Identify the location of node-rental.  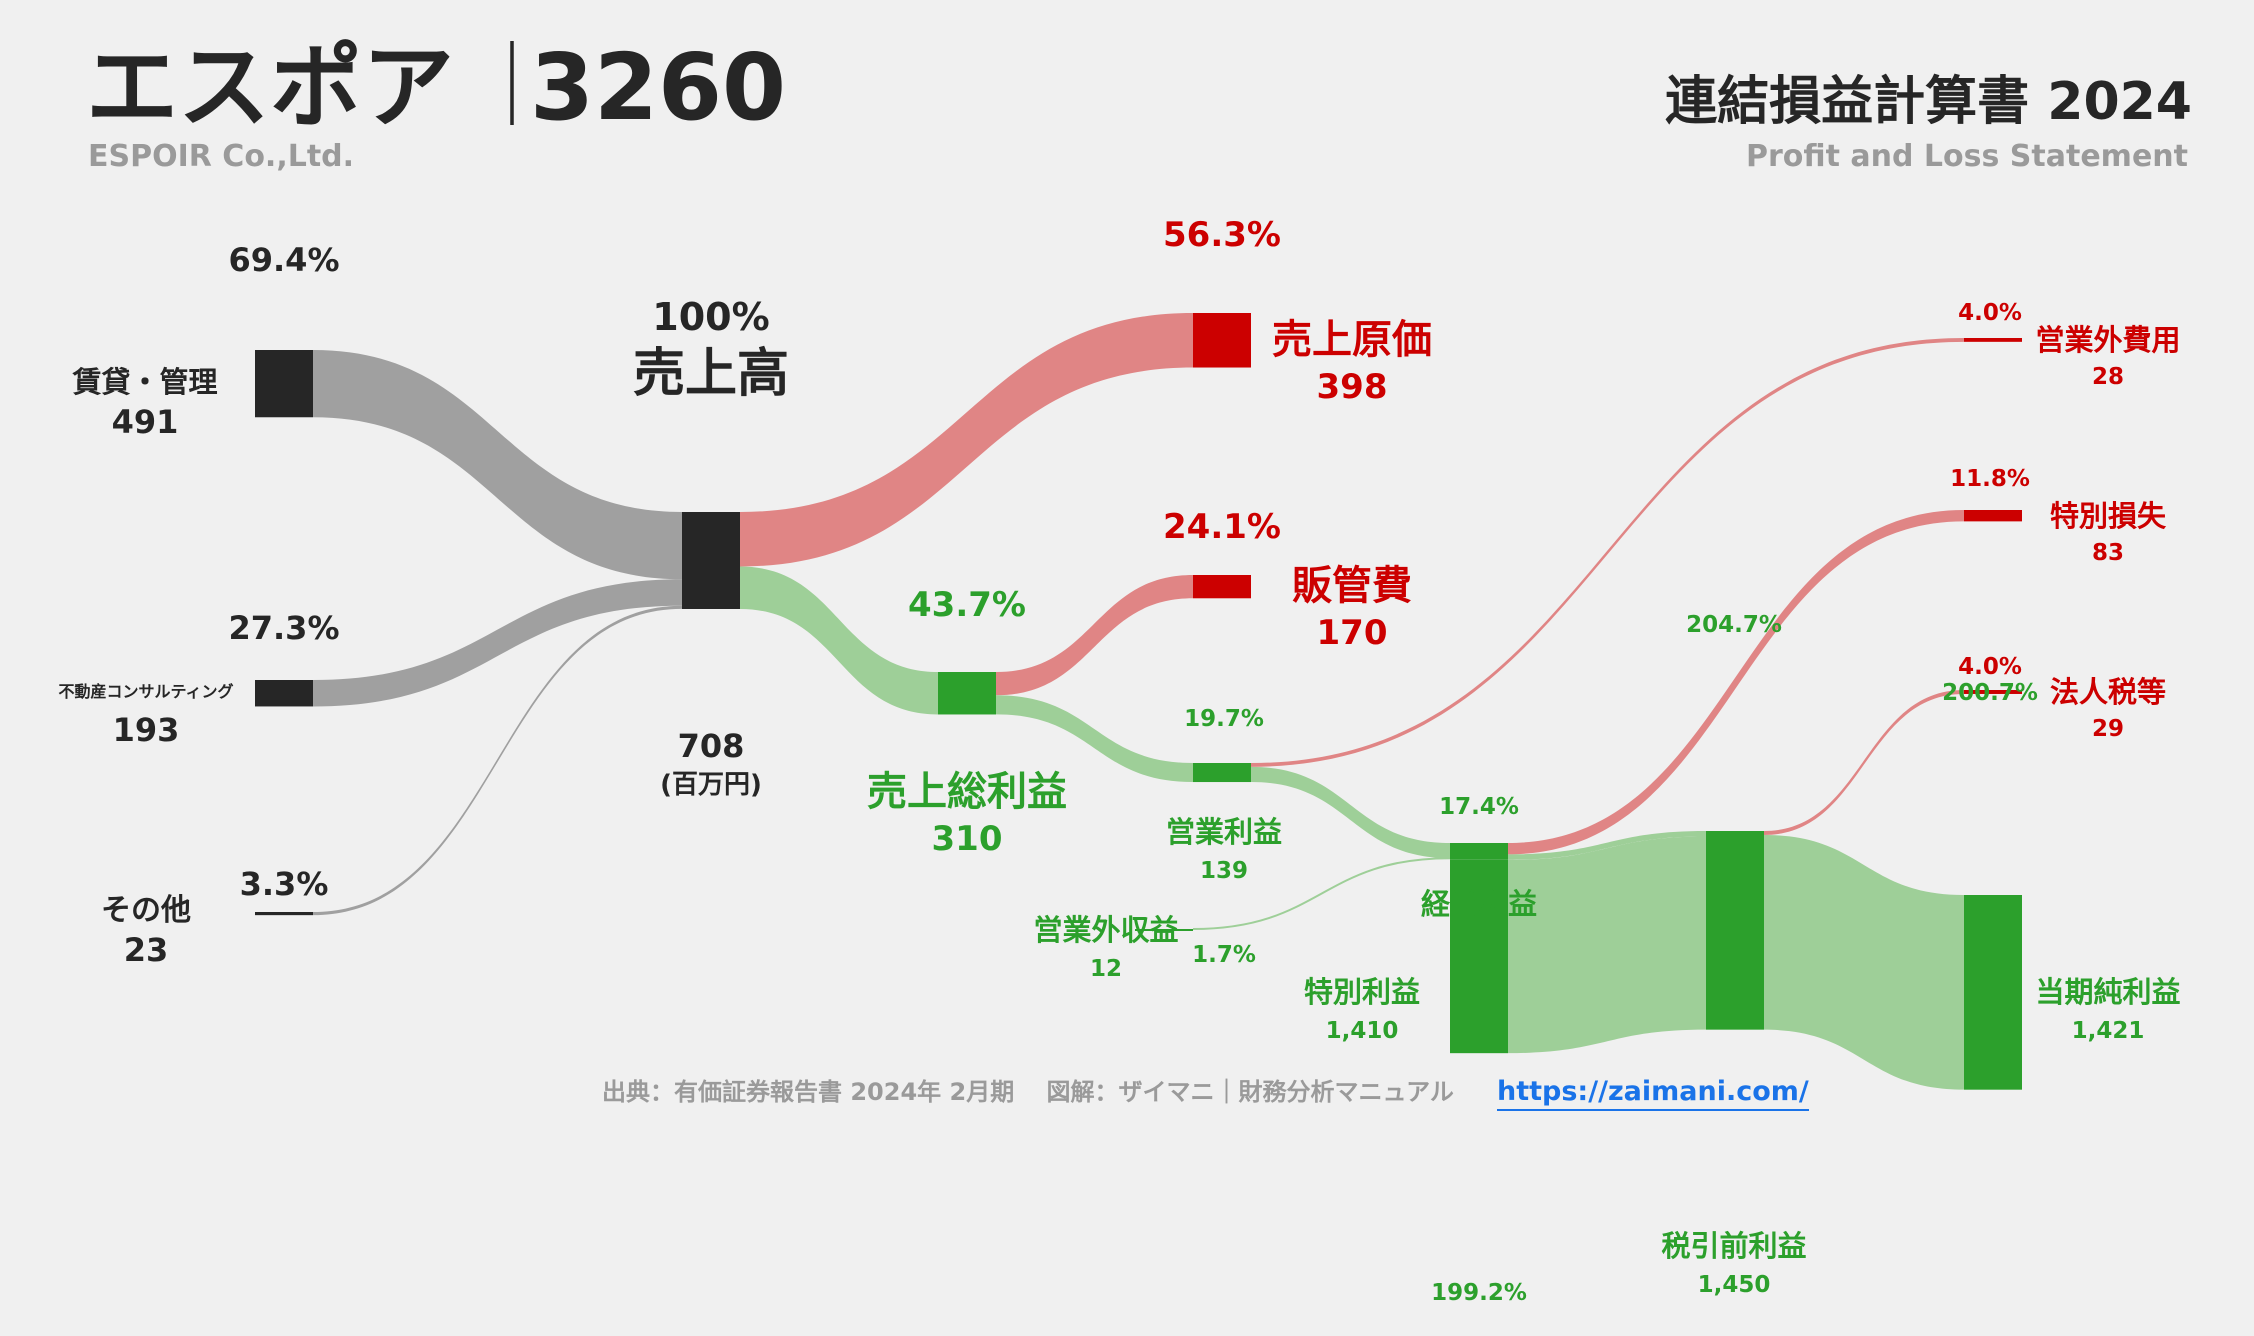
(284, 384).